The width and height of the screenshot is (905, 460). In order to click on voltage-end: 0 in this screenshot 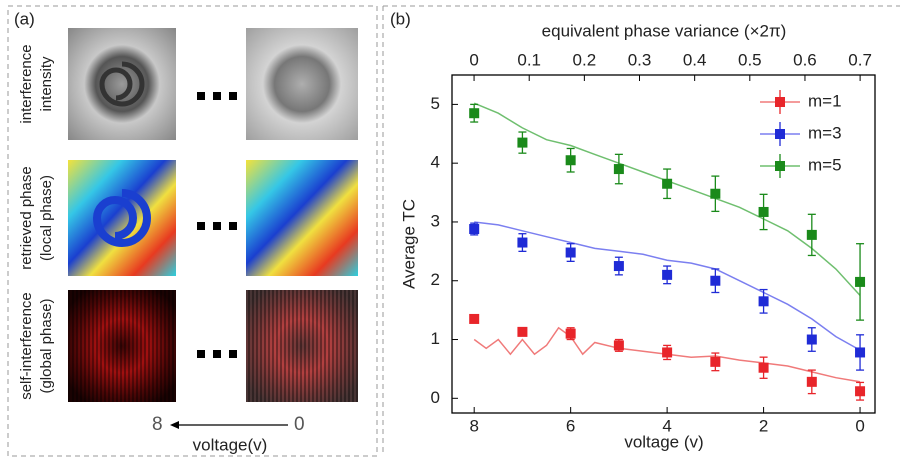, I will do `click(299, 424)`.